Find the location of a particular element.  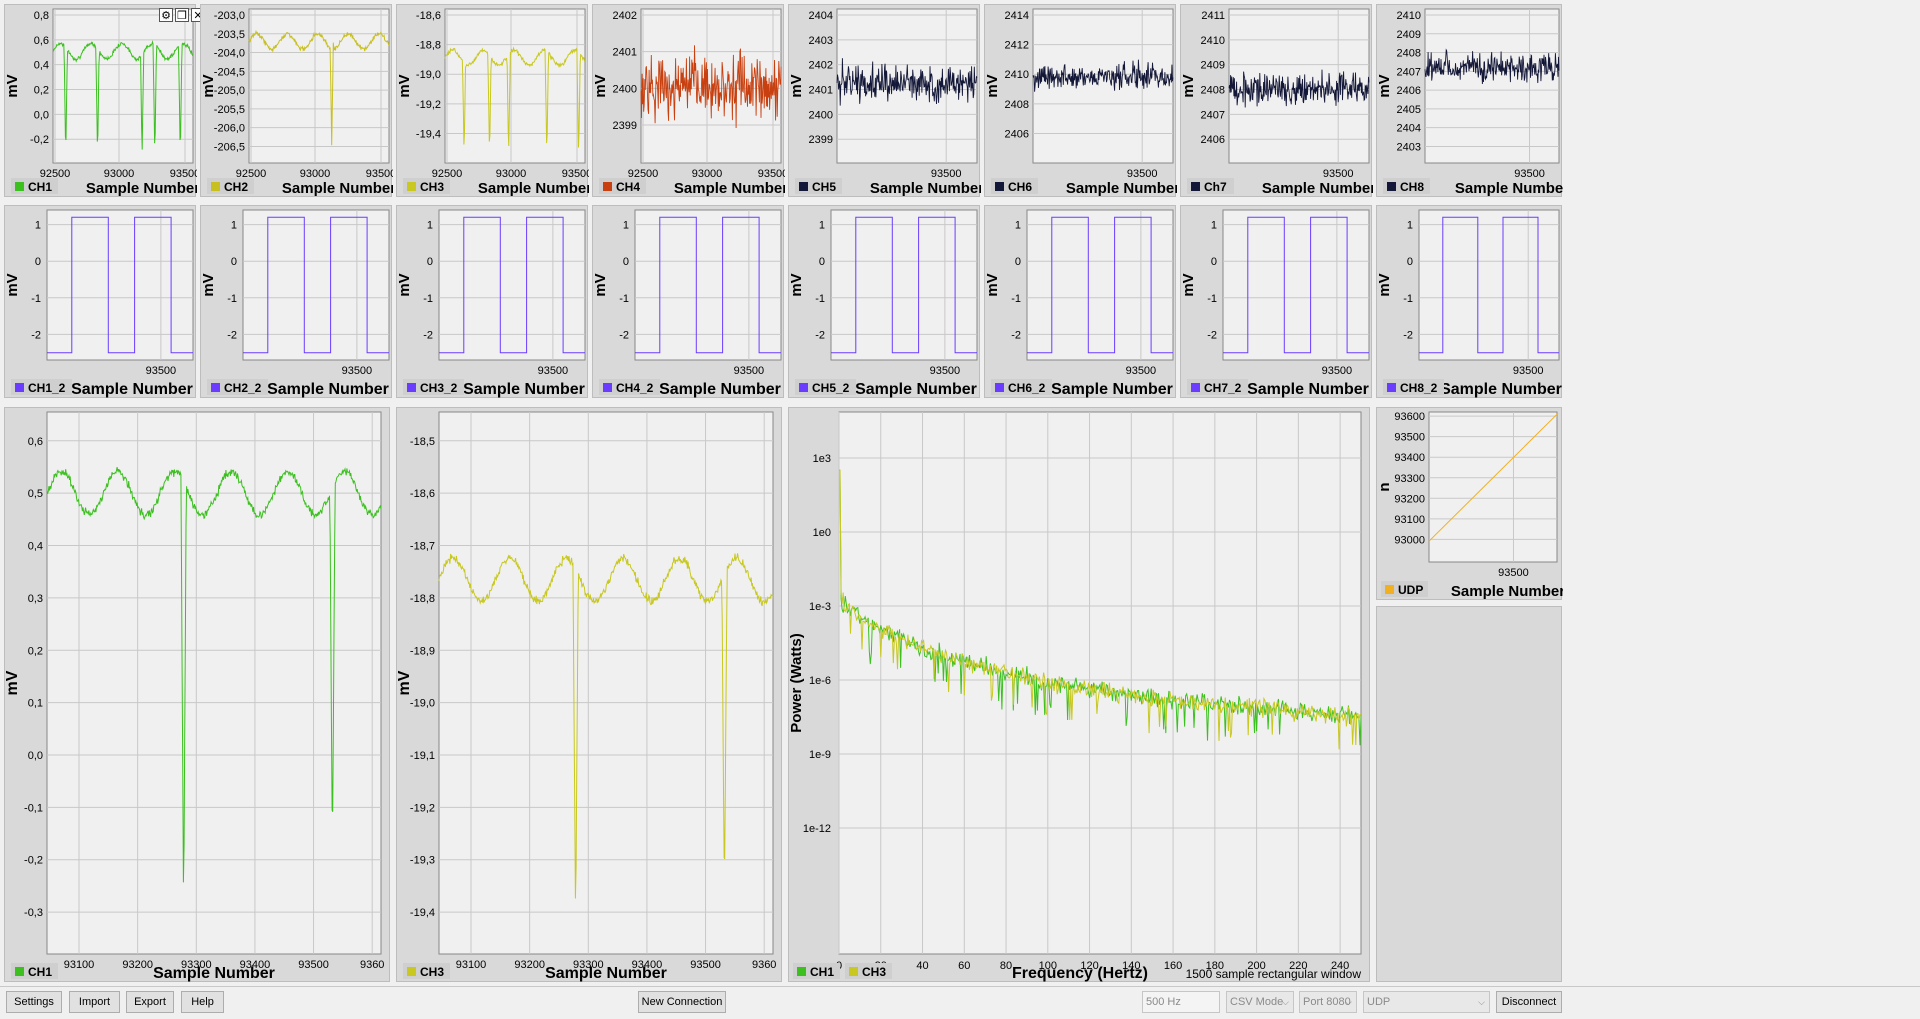

x-tick-label: 180 is located at coordinates (1215, 966).